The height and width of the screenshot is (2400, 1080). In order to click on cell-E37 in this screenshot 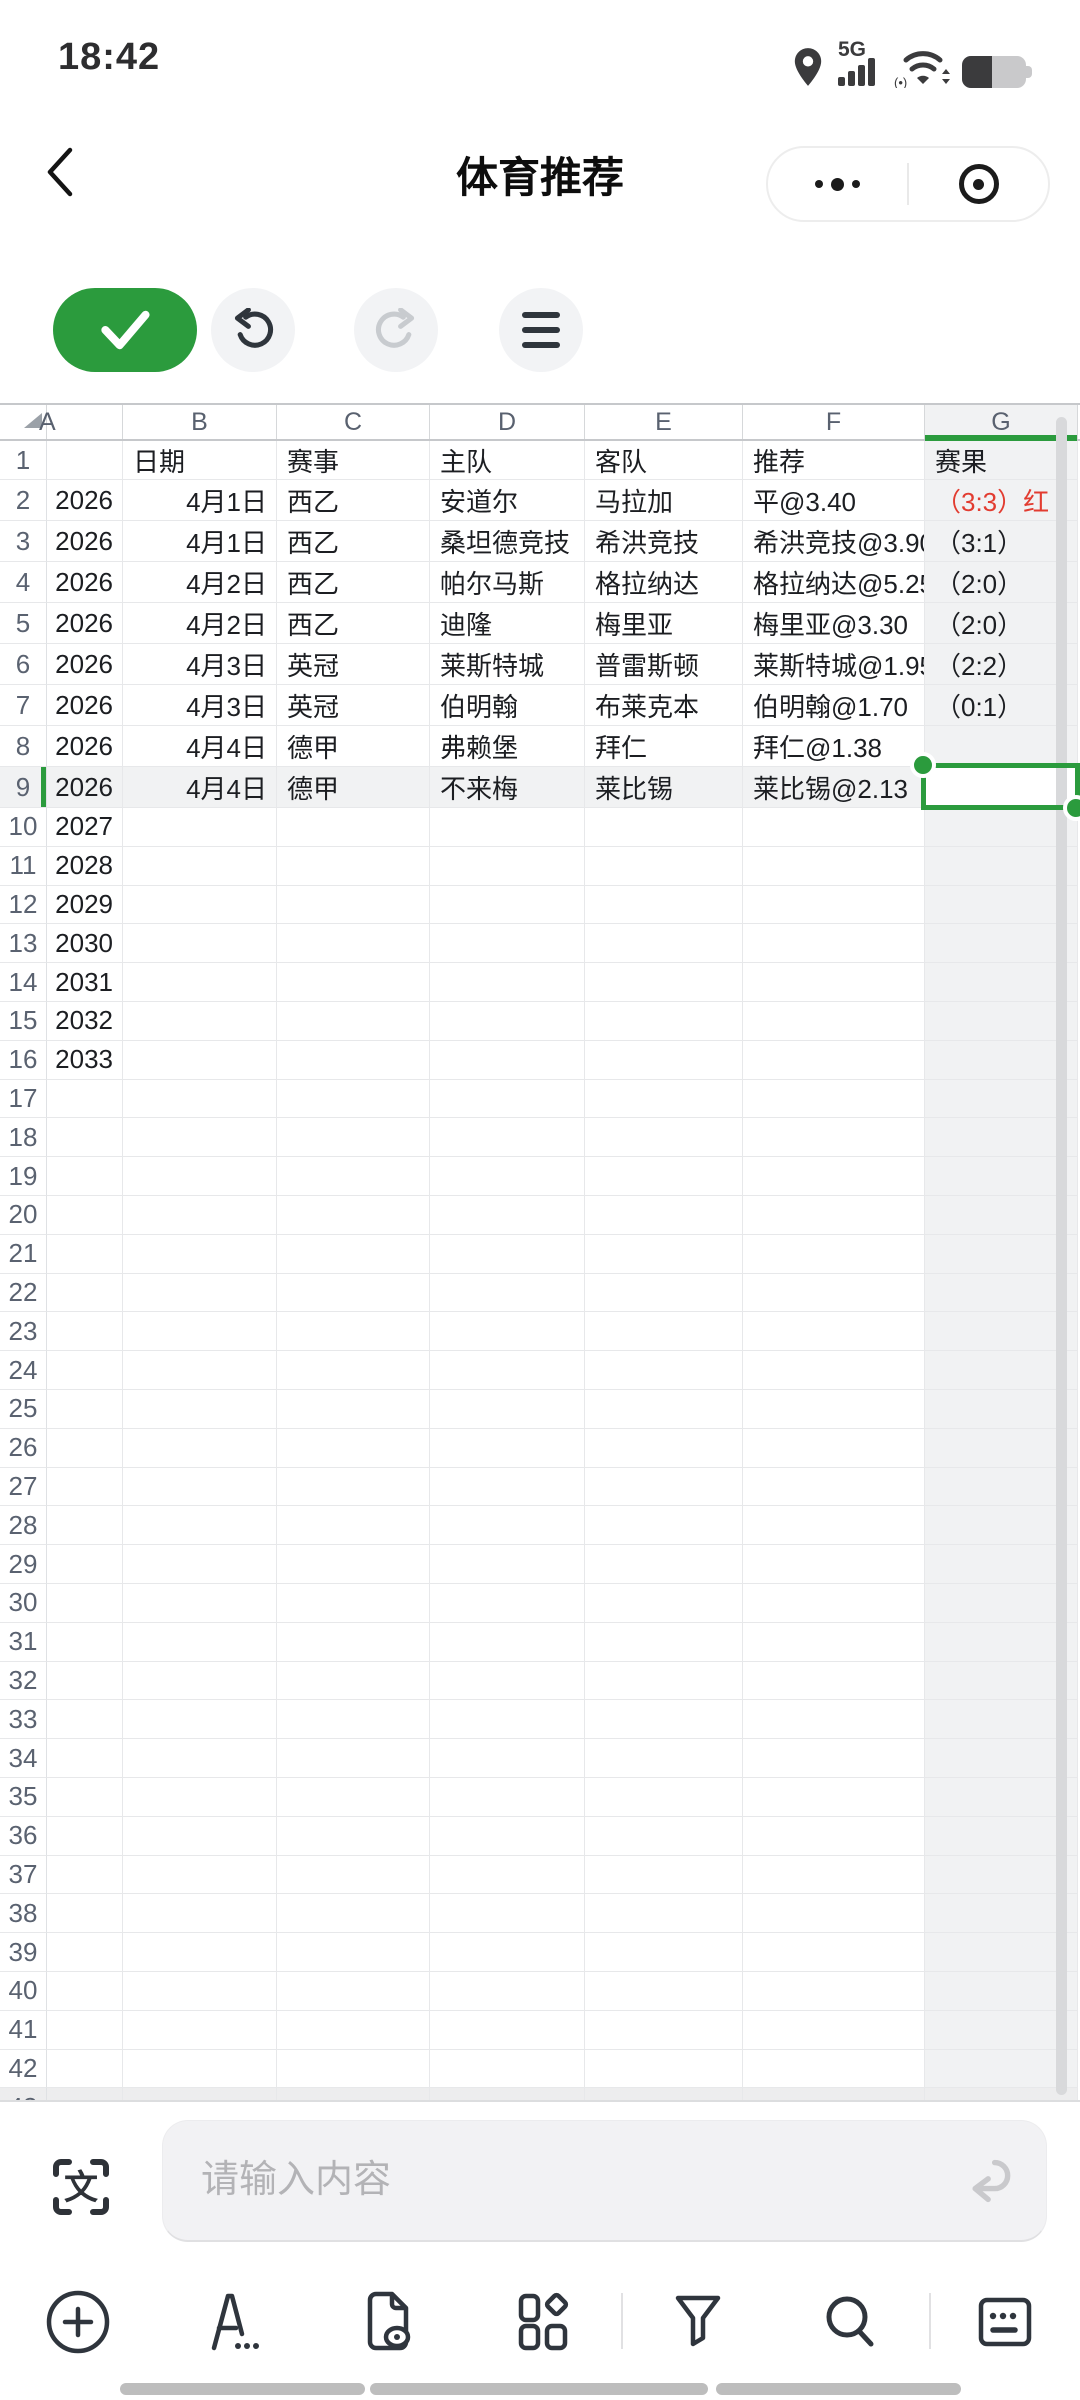, I will do `click(664, 1875)`.